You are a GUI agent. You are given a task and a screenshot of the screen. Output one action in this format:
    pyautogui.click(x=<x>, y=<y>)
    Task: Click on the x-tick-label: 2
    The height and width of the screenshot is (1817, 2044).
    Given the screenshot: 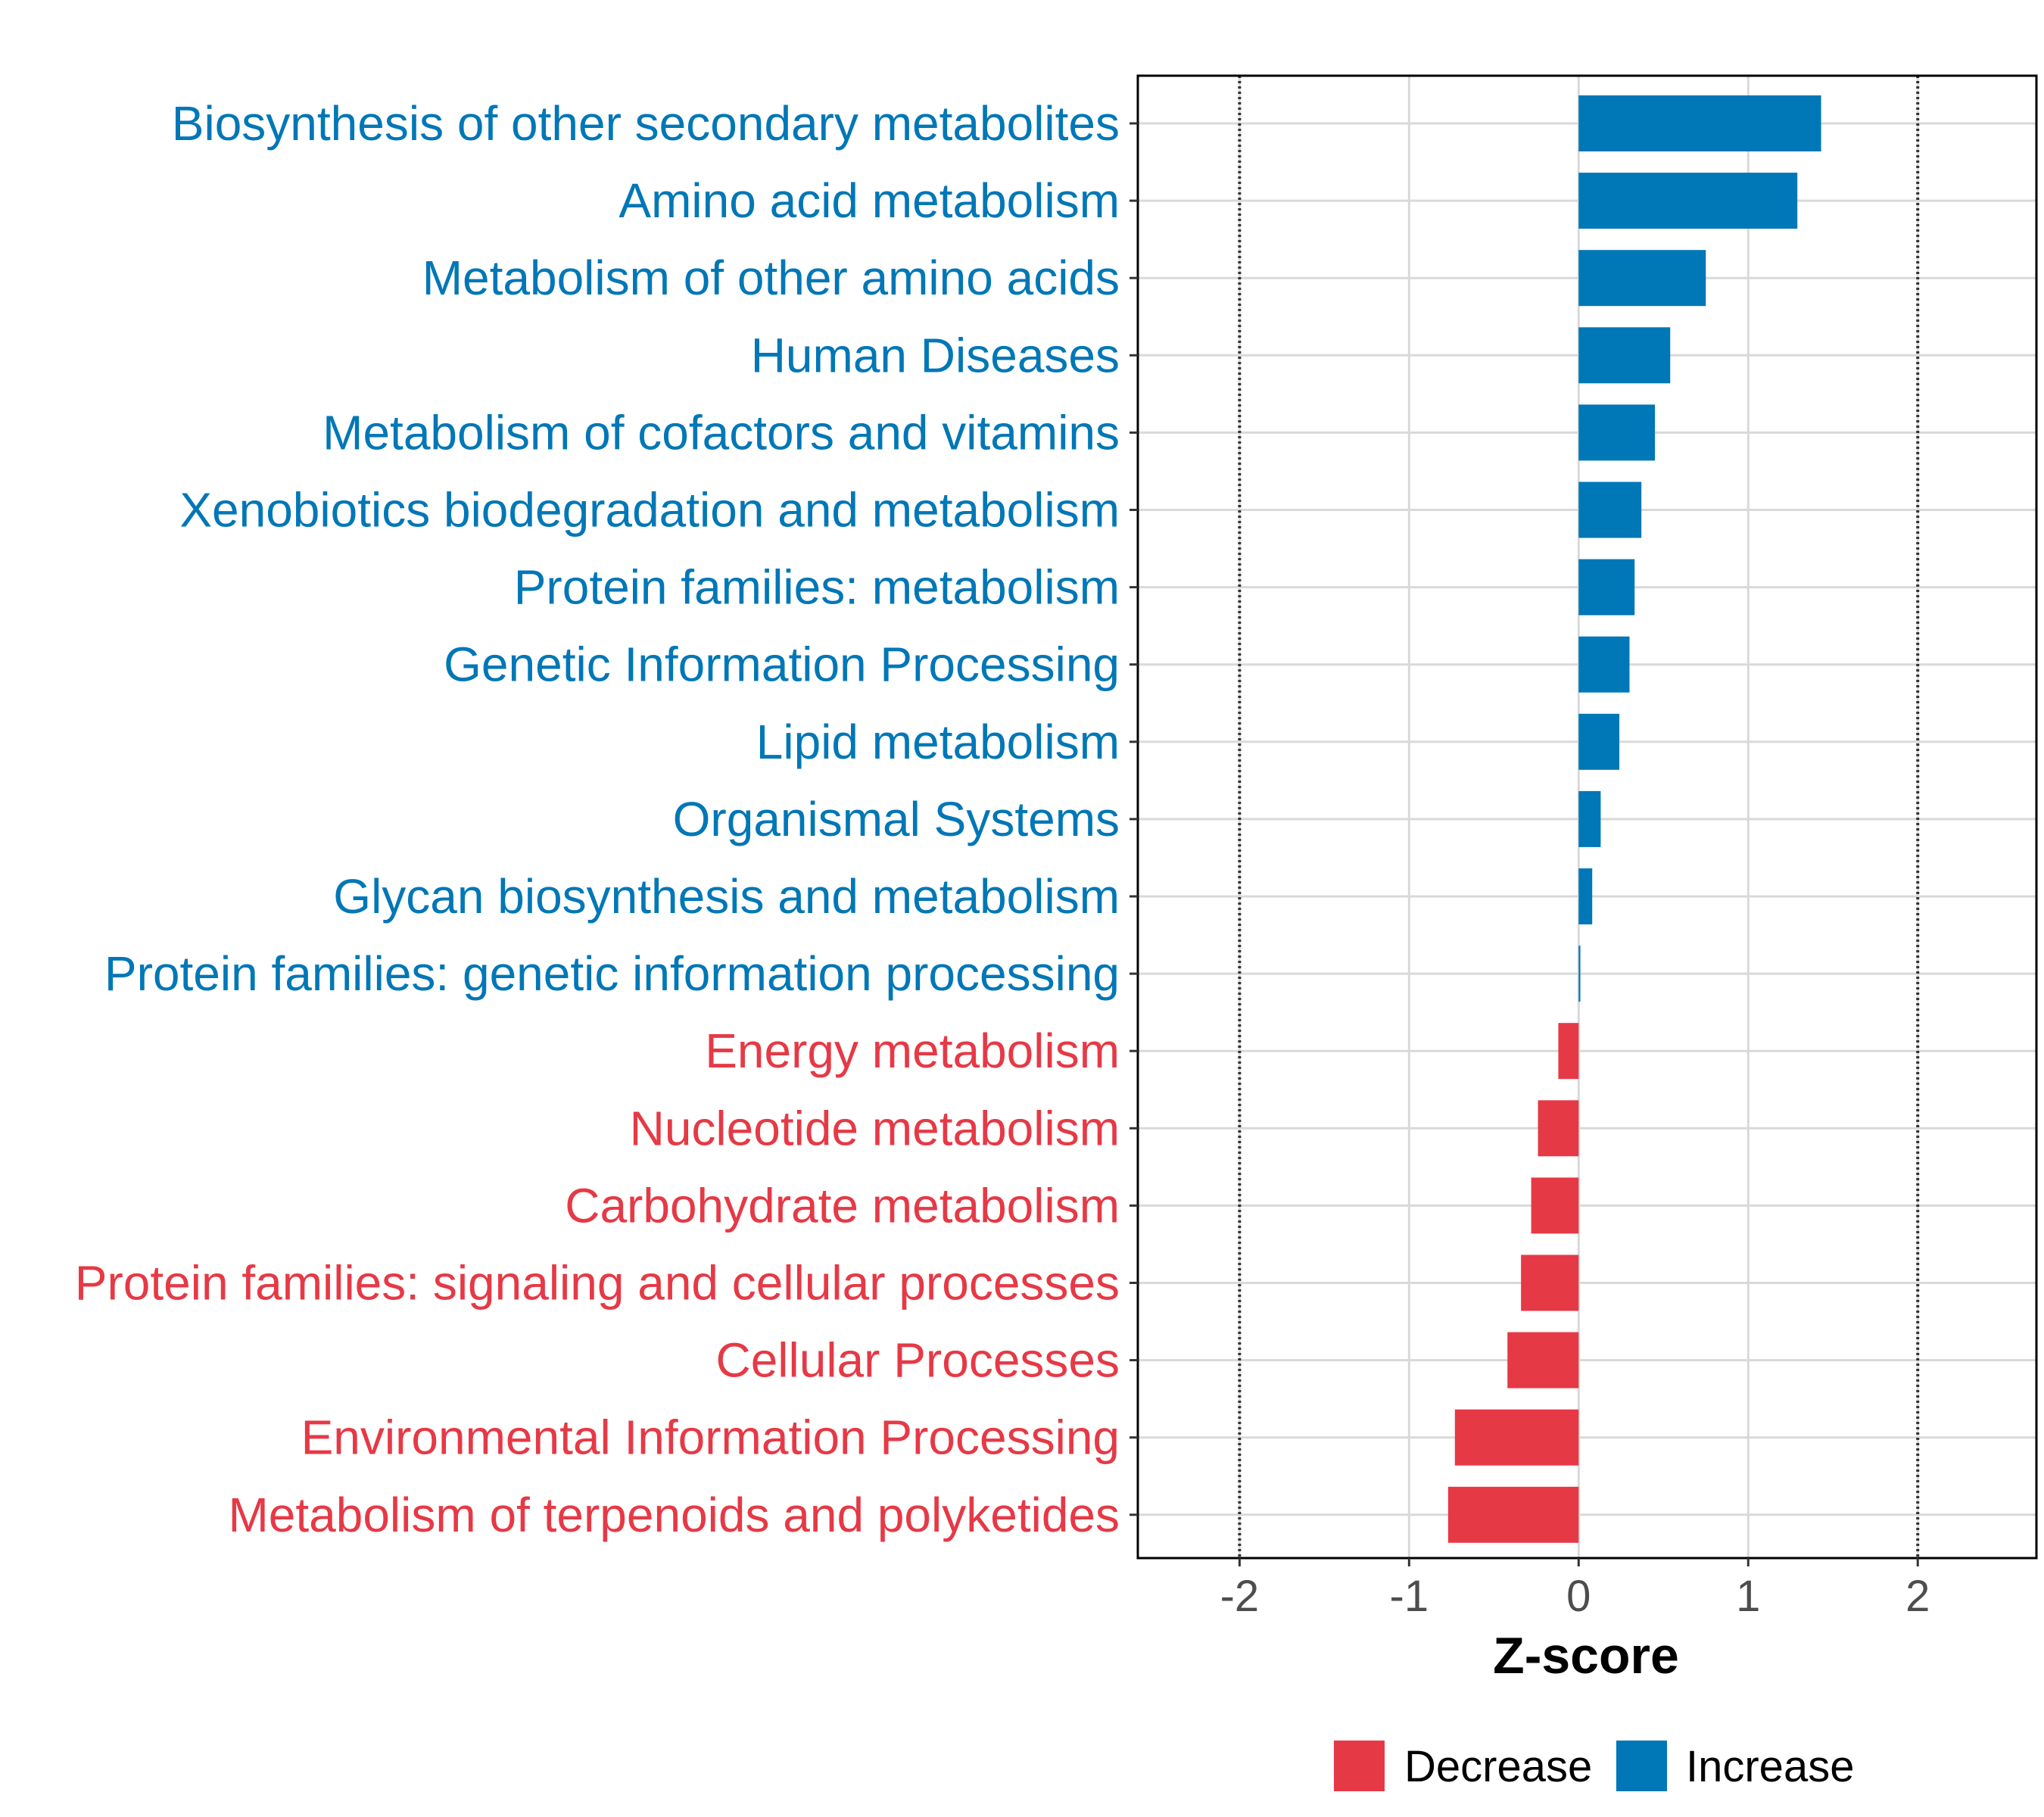 What is the action you would take?
    pyautogui.click(x=1918, y=1596)
    